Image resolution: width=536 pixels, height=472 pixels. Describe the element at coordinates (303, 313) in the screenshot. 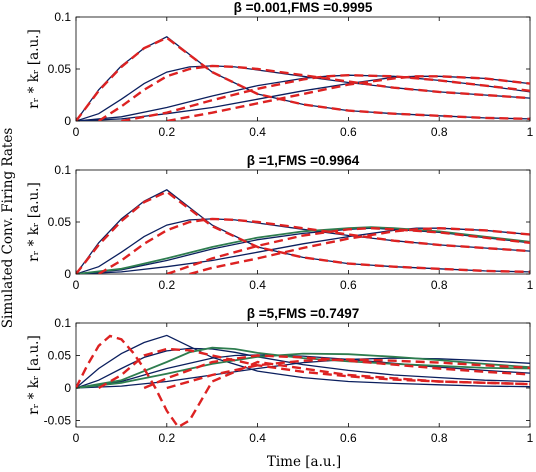

I see `panel-title: β =5,FMS =0.7497` at that location.